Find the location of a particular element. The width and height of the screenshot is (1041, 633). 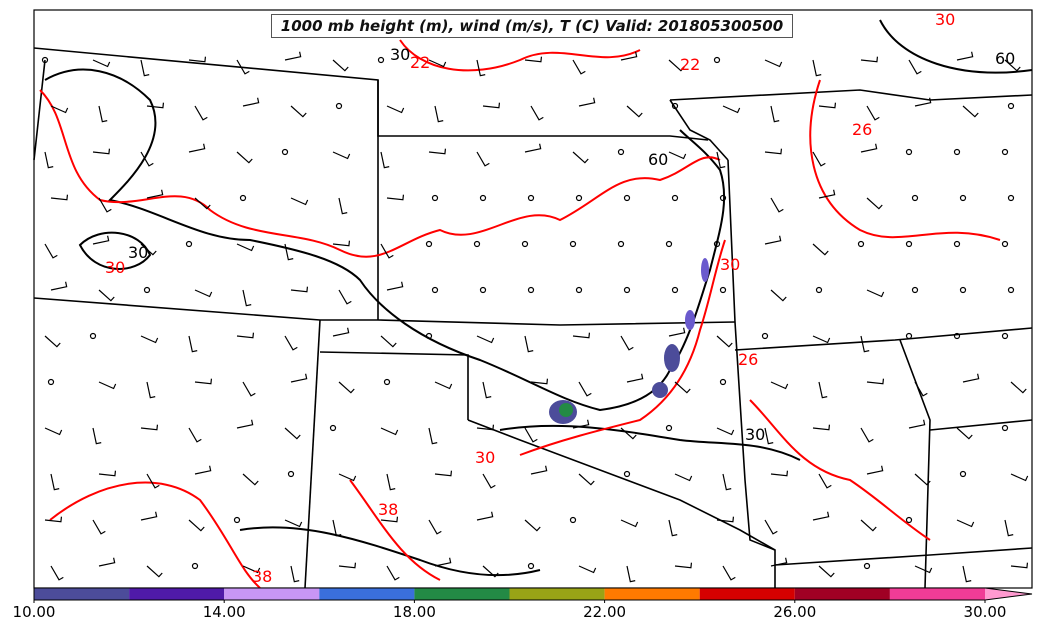

temp-contour-label: 30 is located at coordinates (730, 264).